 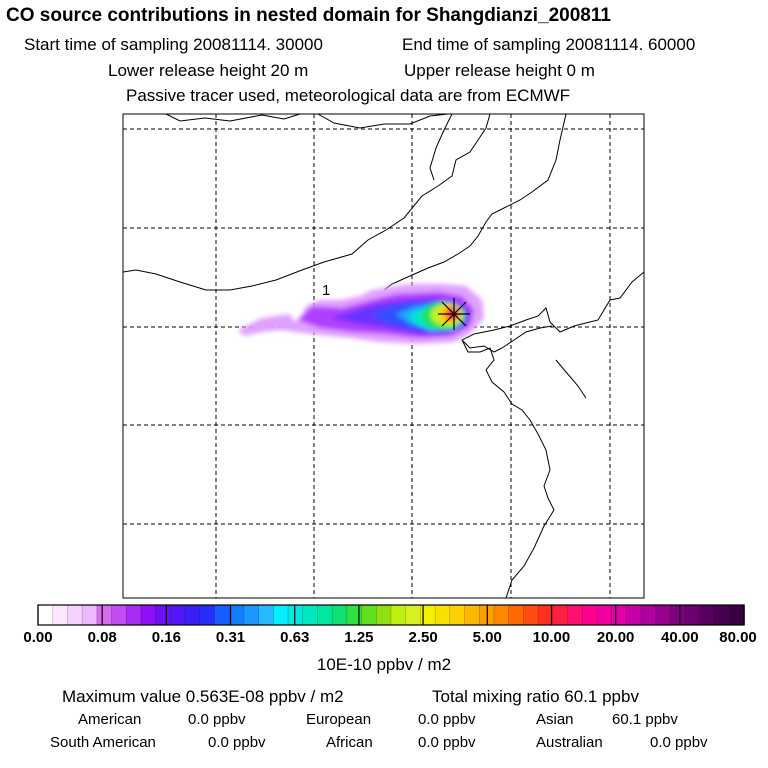 What do you see at coordinates (454, 314) in the screenshot?
I see `receptor-star-icon` at bounding box center [454, 314].